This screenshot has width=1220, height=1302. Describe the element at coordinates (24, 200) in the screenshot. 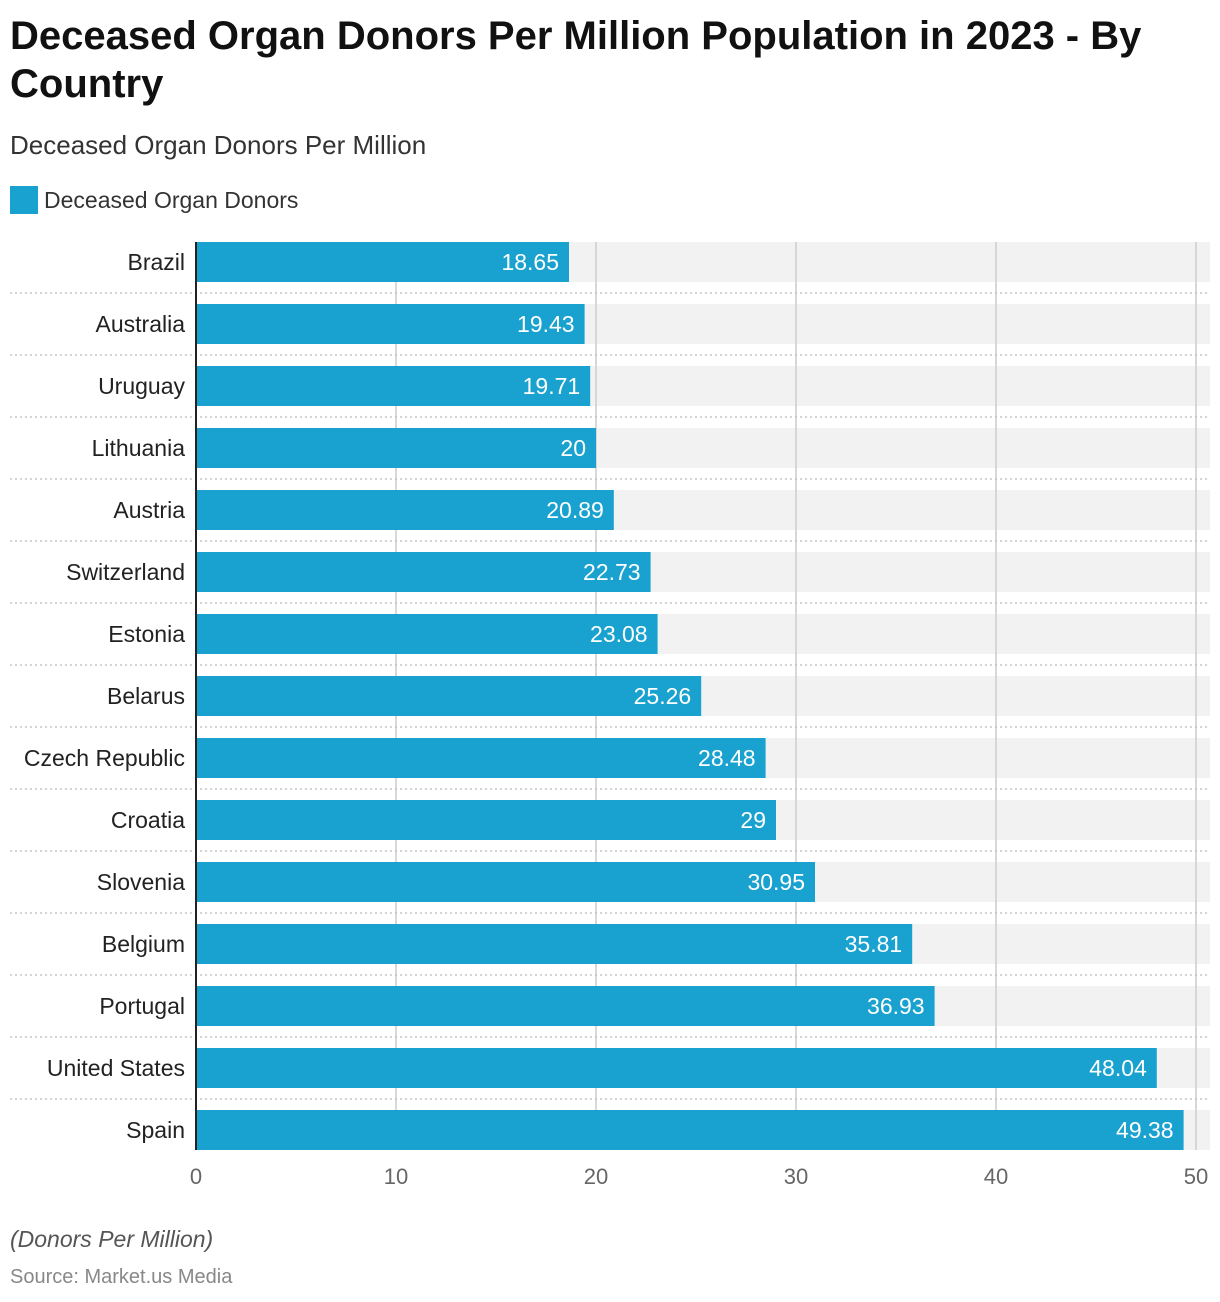

I see `legend-swatch` at that location.